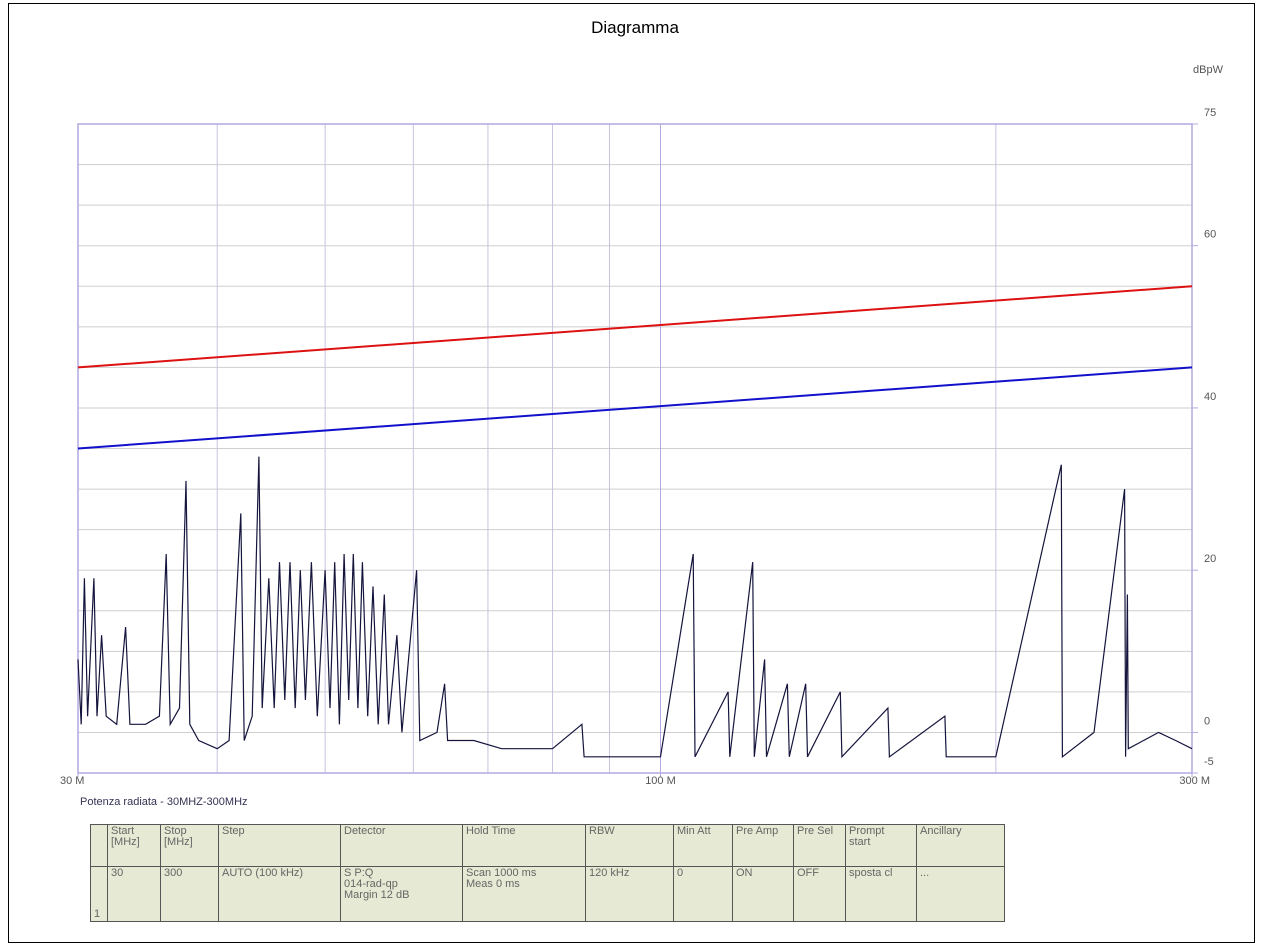  I want to click on table-cell: Stop [MHz], so click(189, 845).